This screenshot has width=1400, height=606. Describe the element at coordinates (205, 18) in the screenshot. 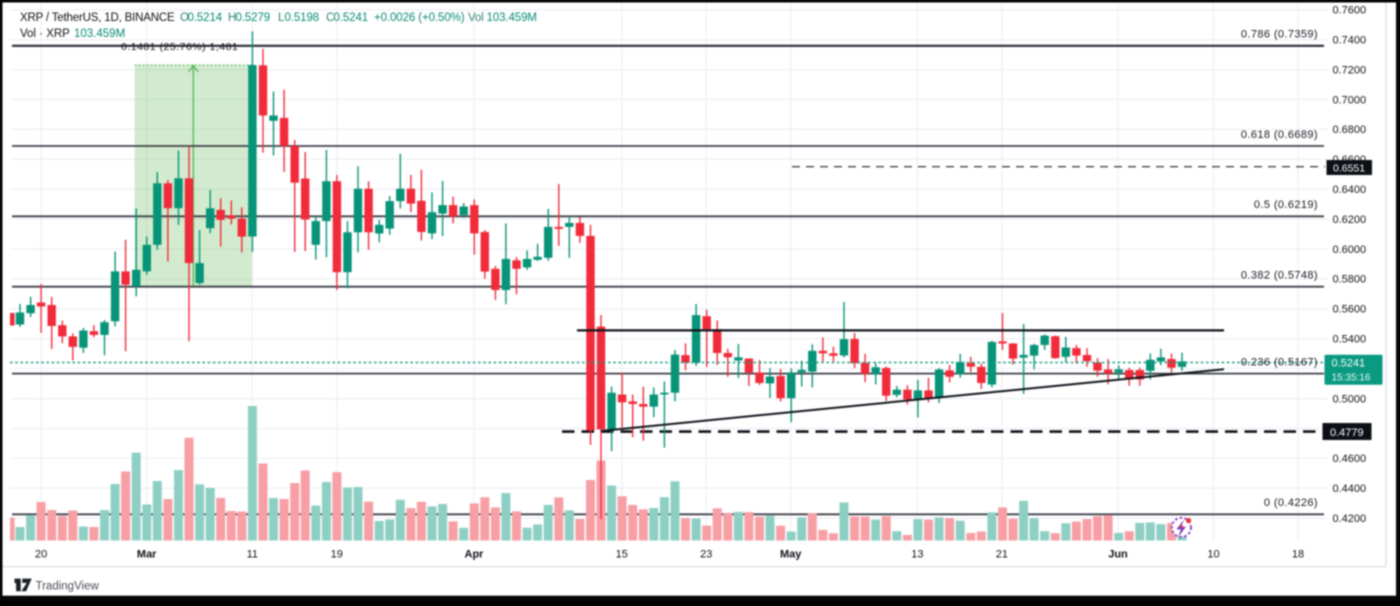

I see `svg-text: 0.5214` at that location.